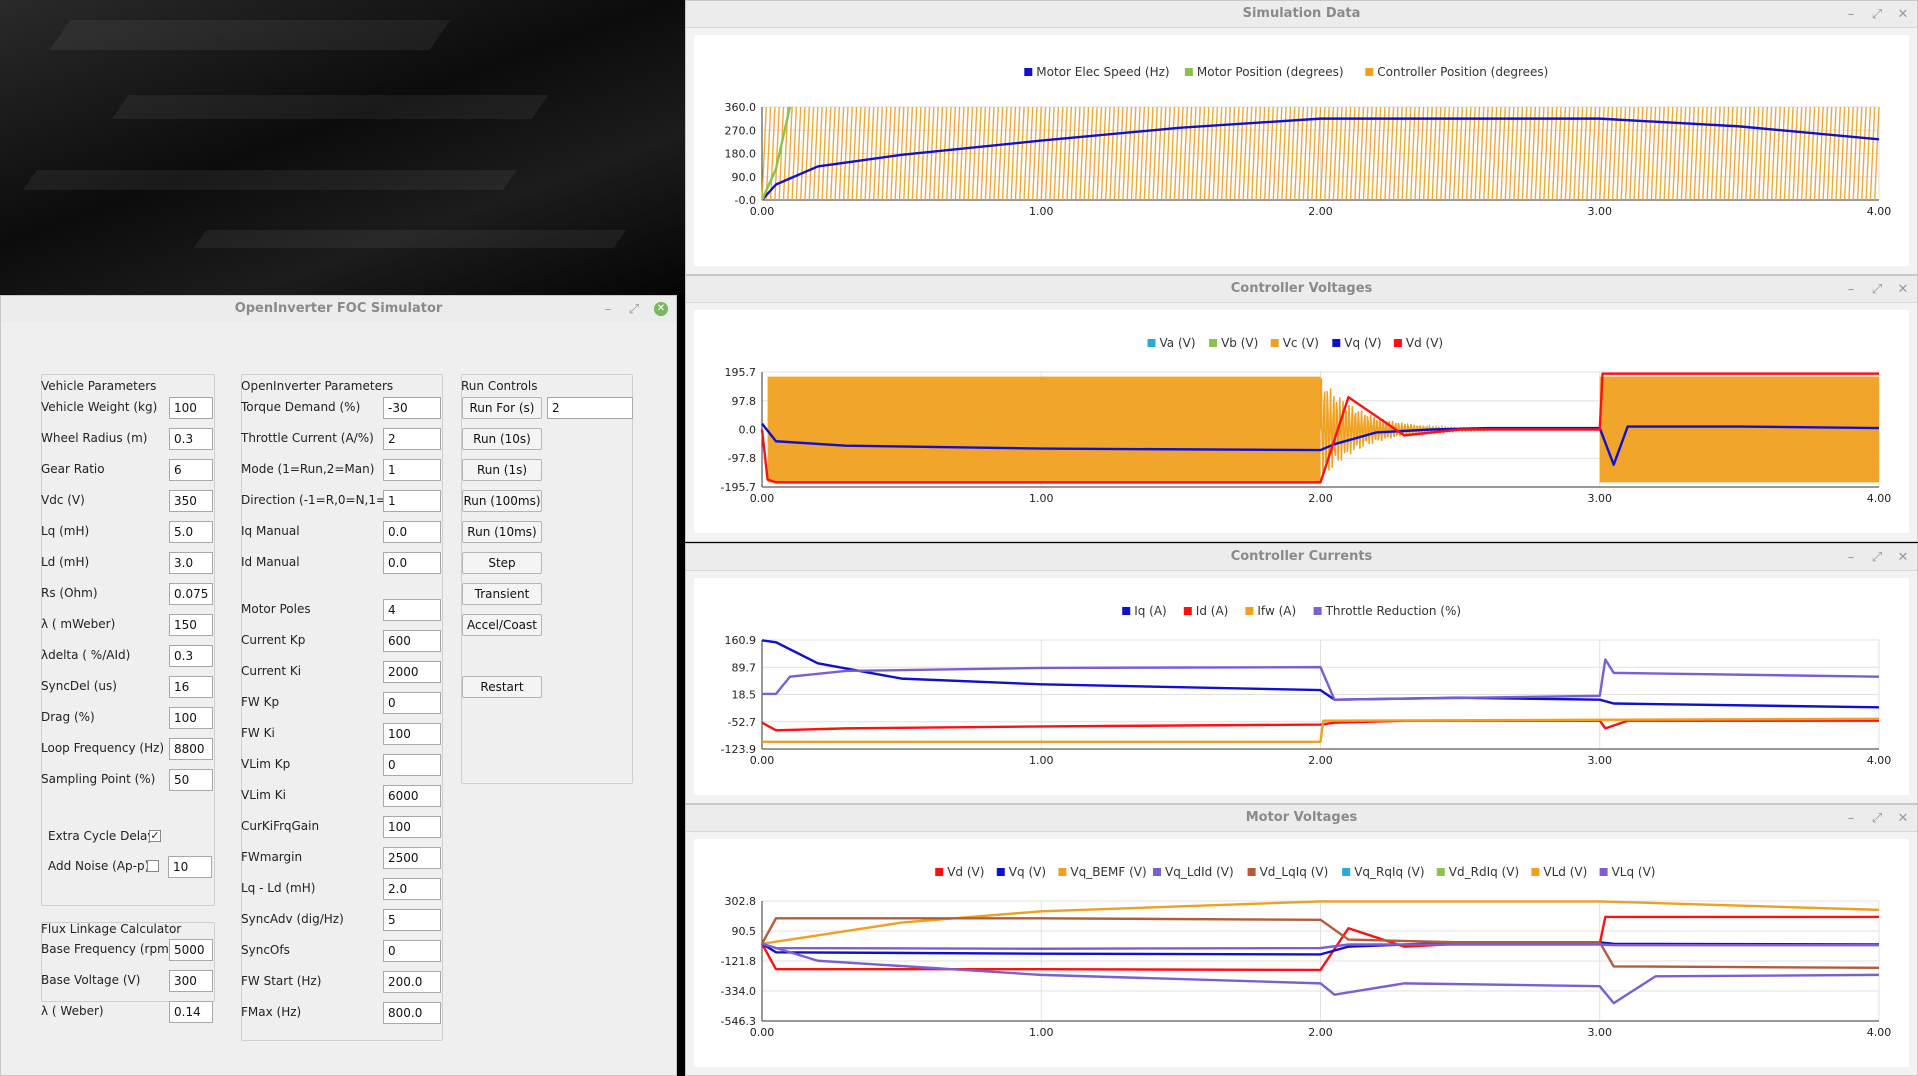 The image size is (1918, 1076). I want to click on field-input-iq-manual, so click(412, 532).